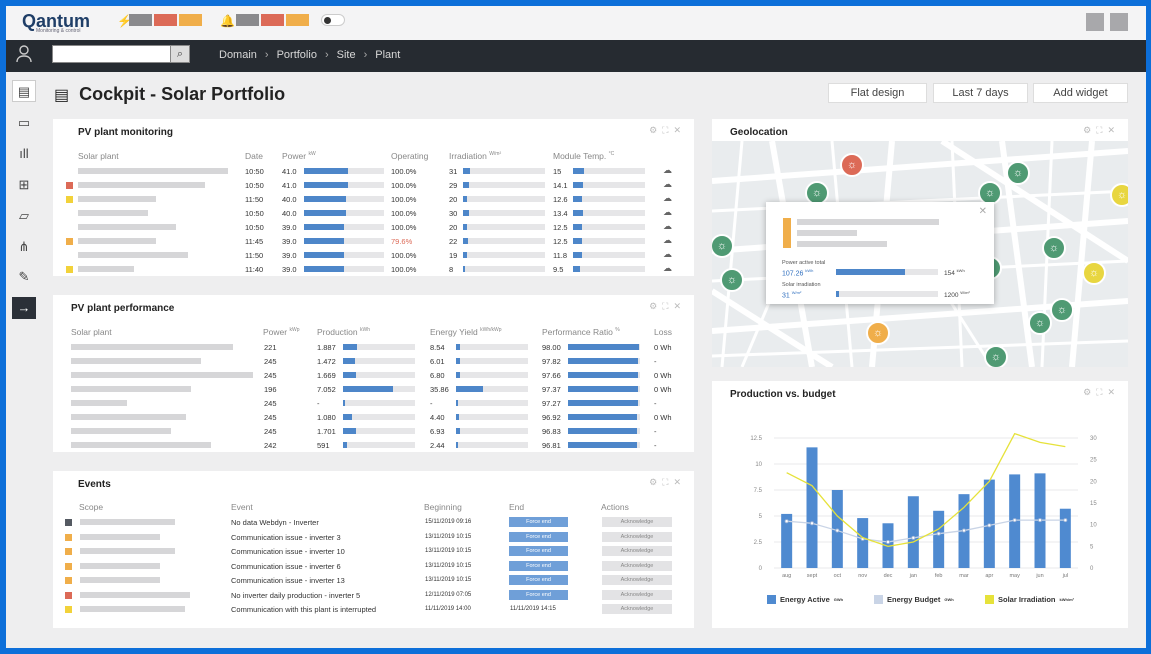 The image size is (1151, 654). I want to click on bell-icon: 🔔, so click(227, 21).